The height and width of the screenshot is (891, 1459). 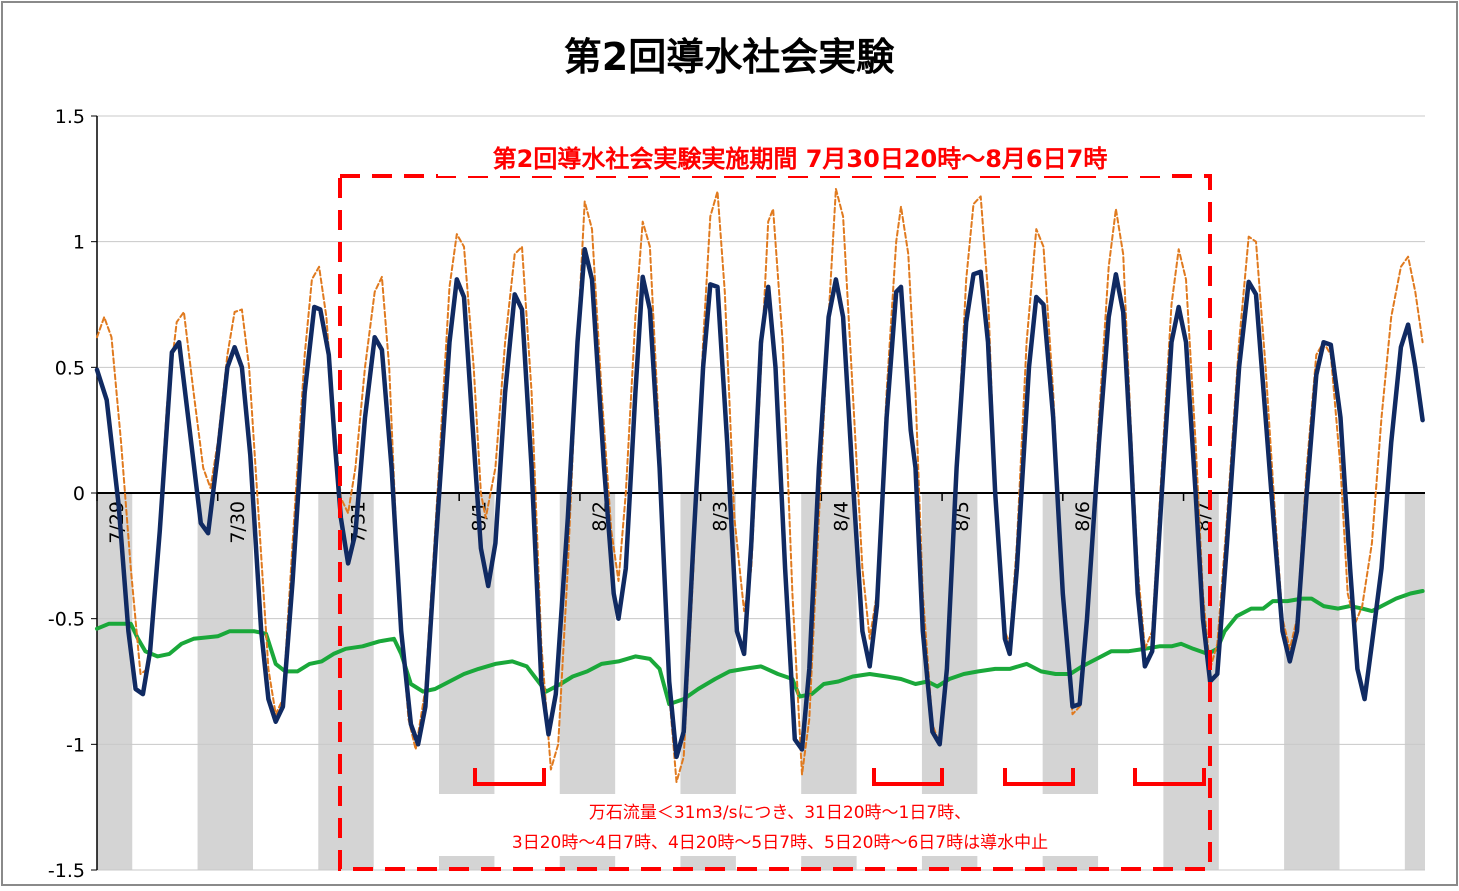 What do you see at coordinates (238, 522) in the screenshot?
I see `x-tick-label: 7/30` at bounding box center [238, 522].